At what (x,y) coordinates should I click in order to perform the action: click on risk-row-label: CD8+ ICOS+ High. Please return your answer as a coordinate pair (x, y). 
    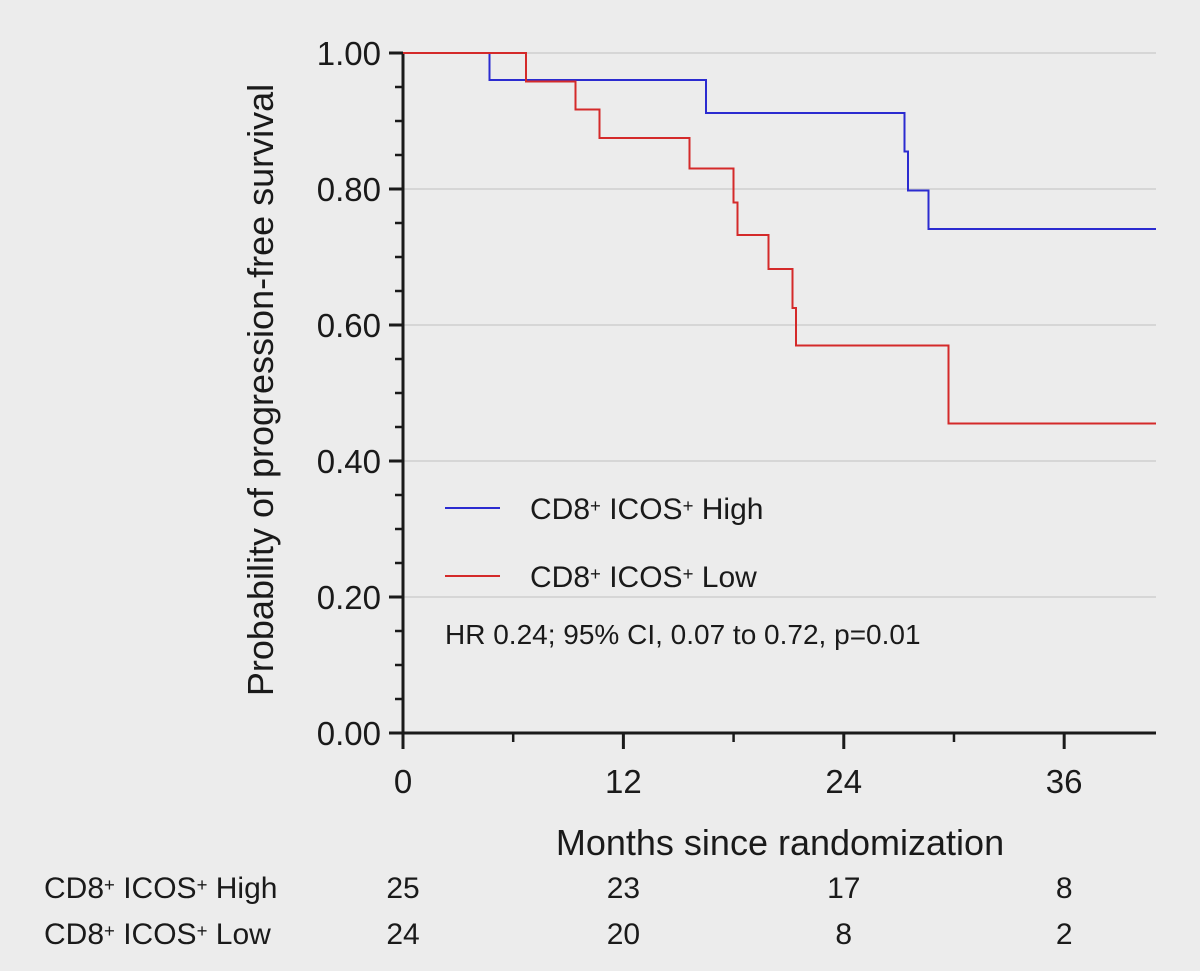
    Looking at the image, I should click on (160, 888).